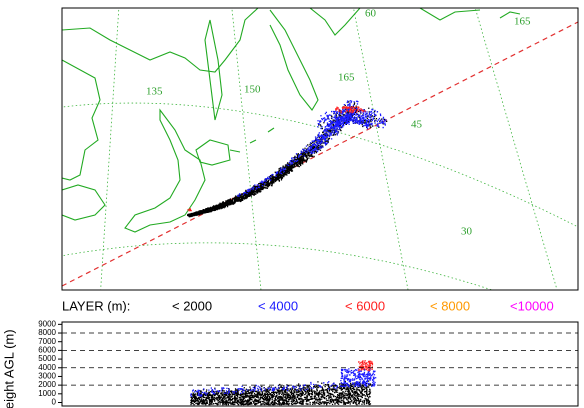 This screenshot has width=584, height=408. What do you see at coordinates (47, 358) in the screenshot?
I see `y-tick-label: 5000` at bounding box center [47, 358].